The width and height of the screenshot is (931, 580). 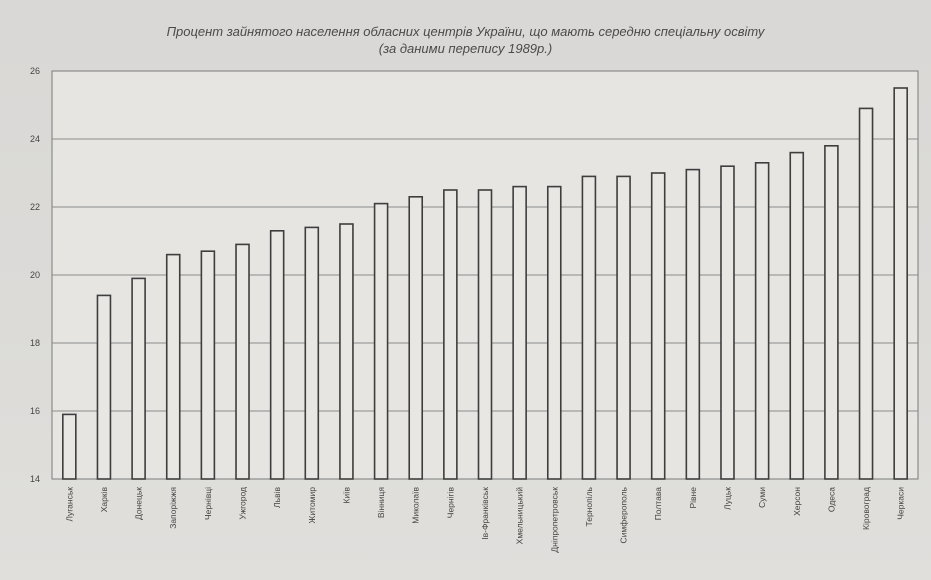 I want to click on x-tick-label: Київ, so click(x=346, y=495).